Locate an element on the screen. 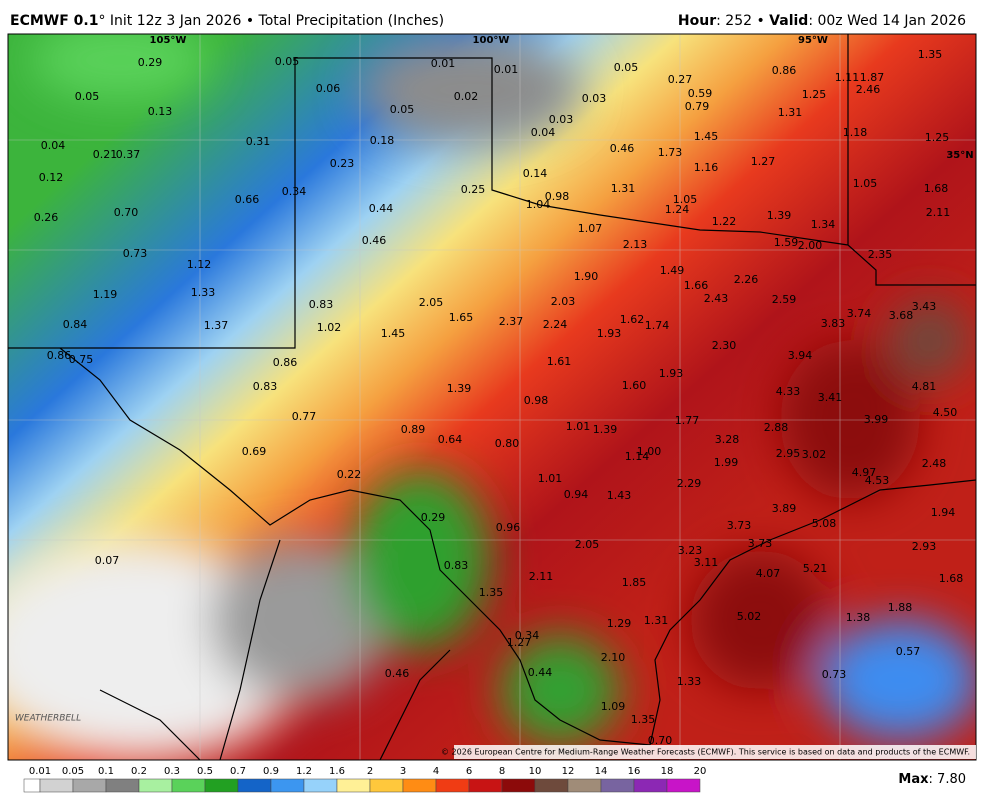  precip-label: 1.34 is located at coordinates (823, 224).